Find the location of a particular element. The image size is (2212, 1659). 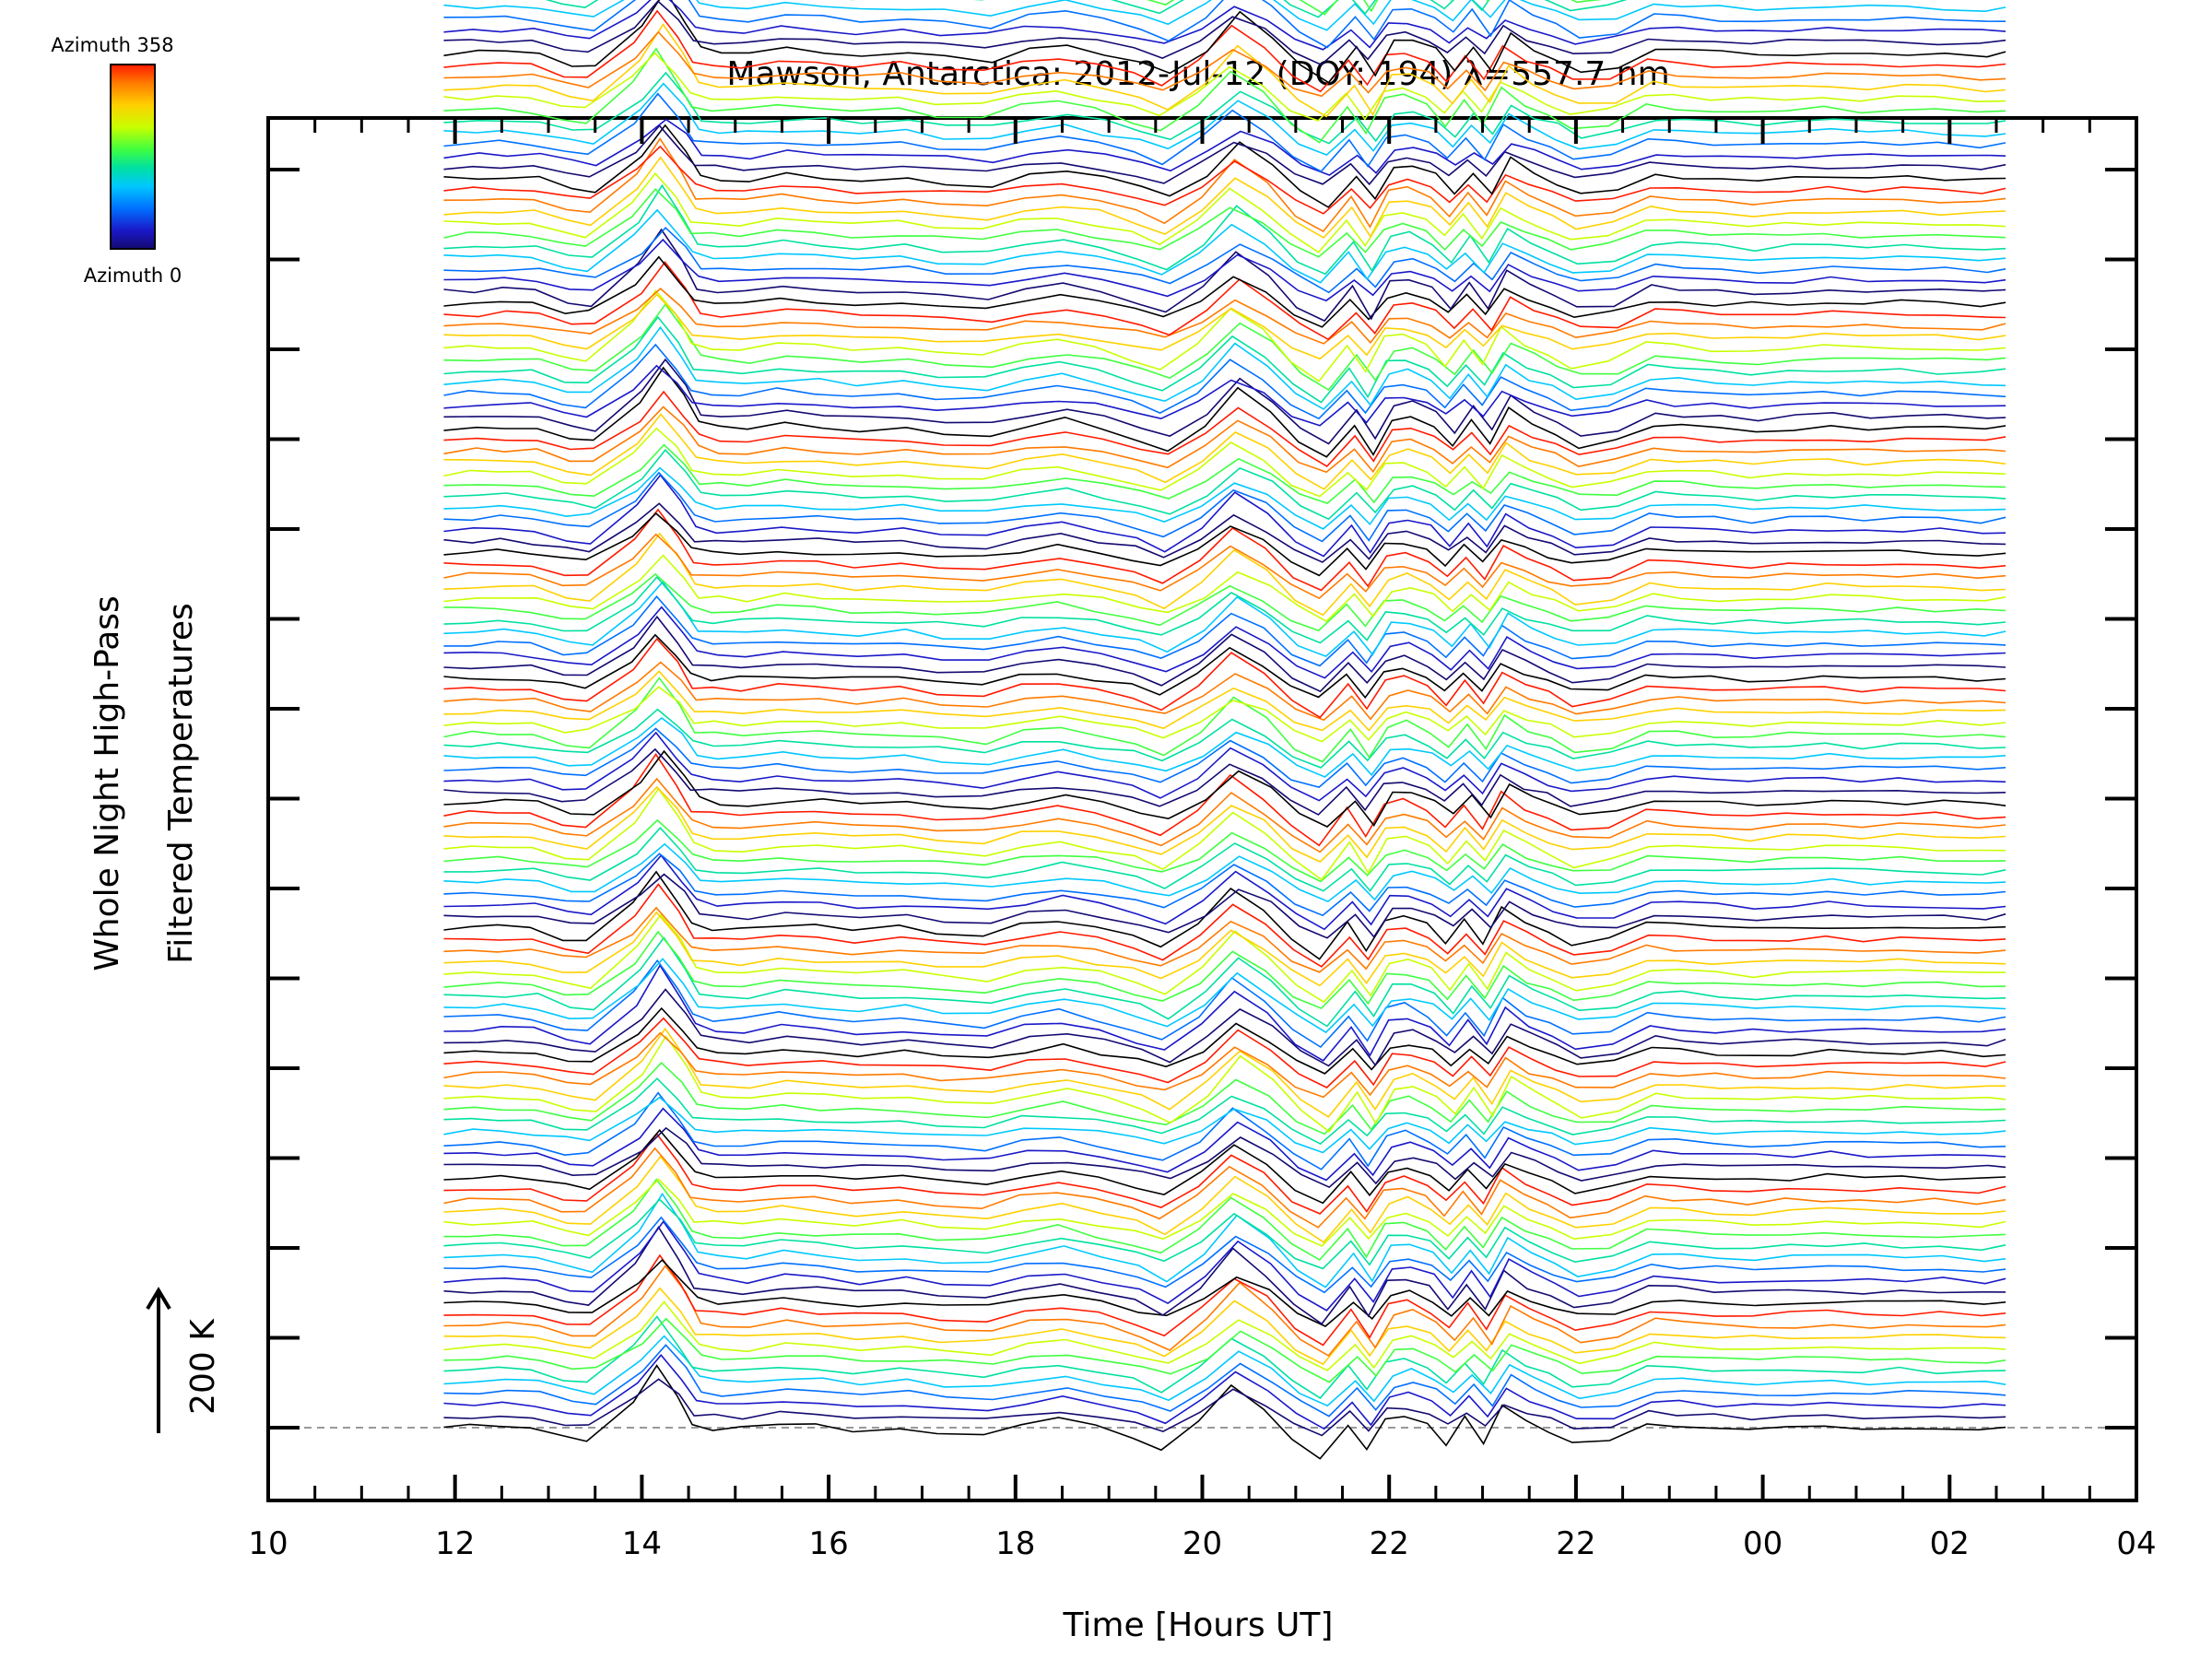

x-tick-label: 20 is located at coordinates (1202, 1543).